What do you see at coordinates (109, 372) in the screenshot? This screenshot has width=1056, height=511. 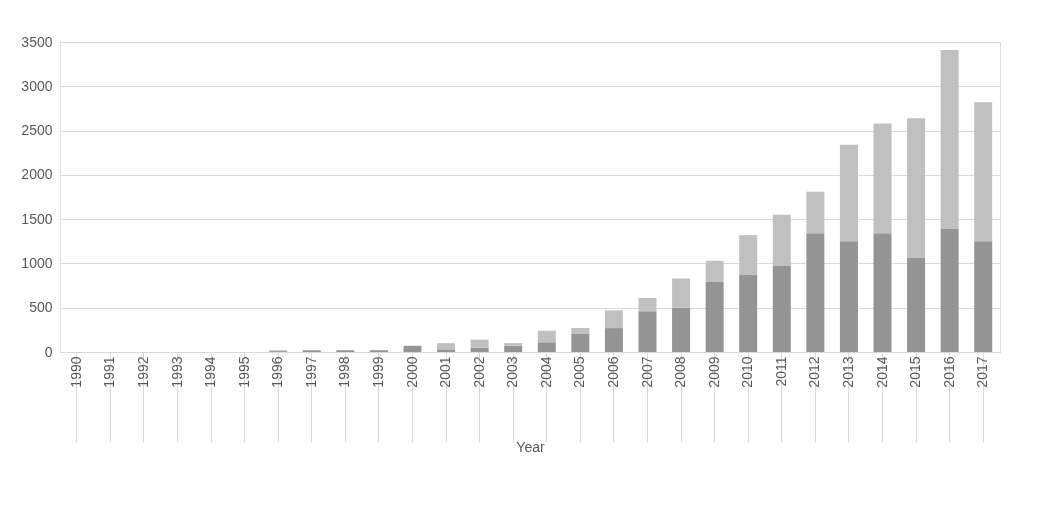 I see `x-tick-label: 1991` at bounding box center [109, 372].